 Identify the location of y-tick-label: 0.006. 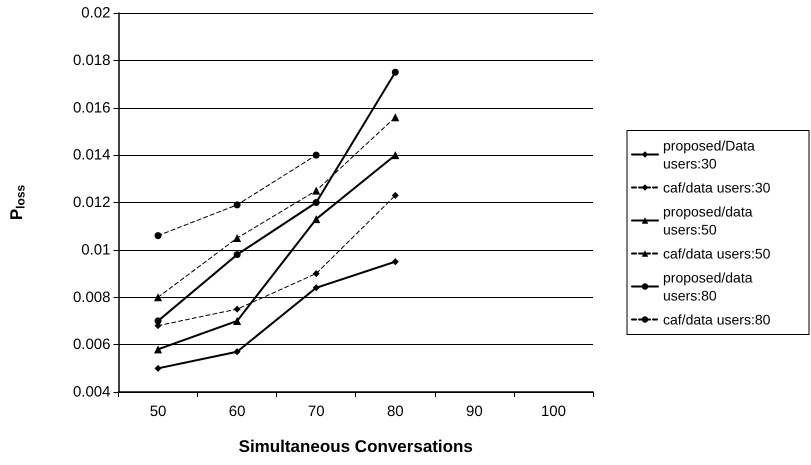
(91, 345).